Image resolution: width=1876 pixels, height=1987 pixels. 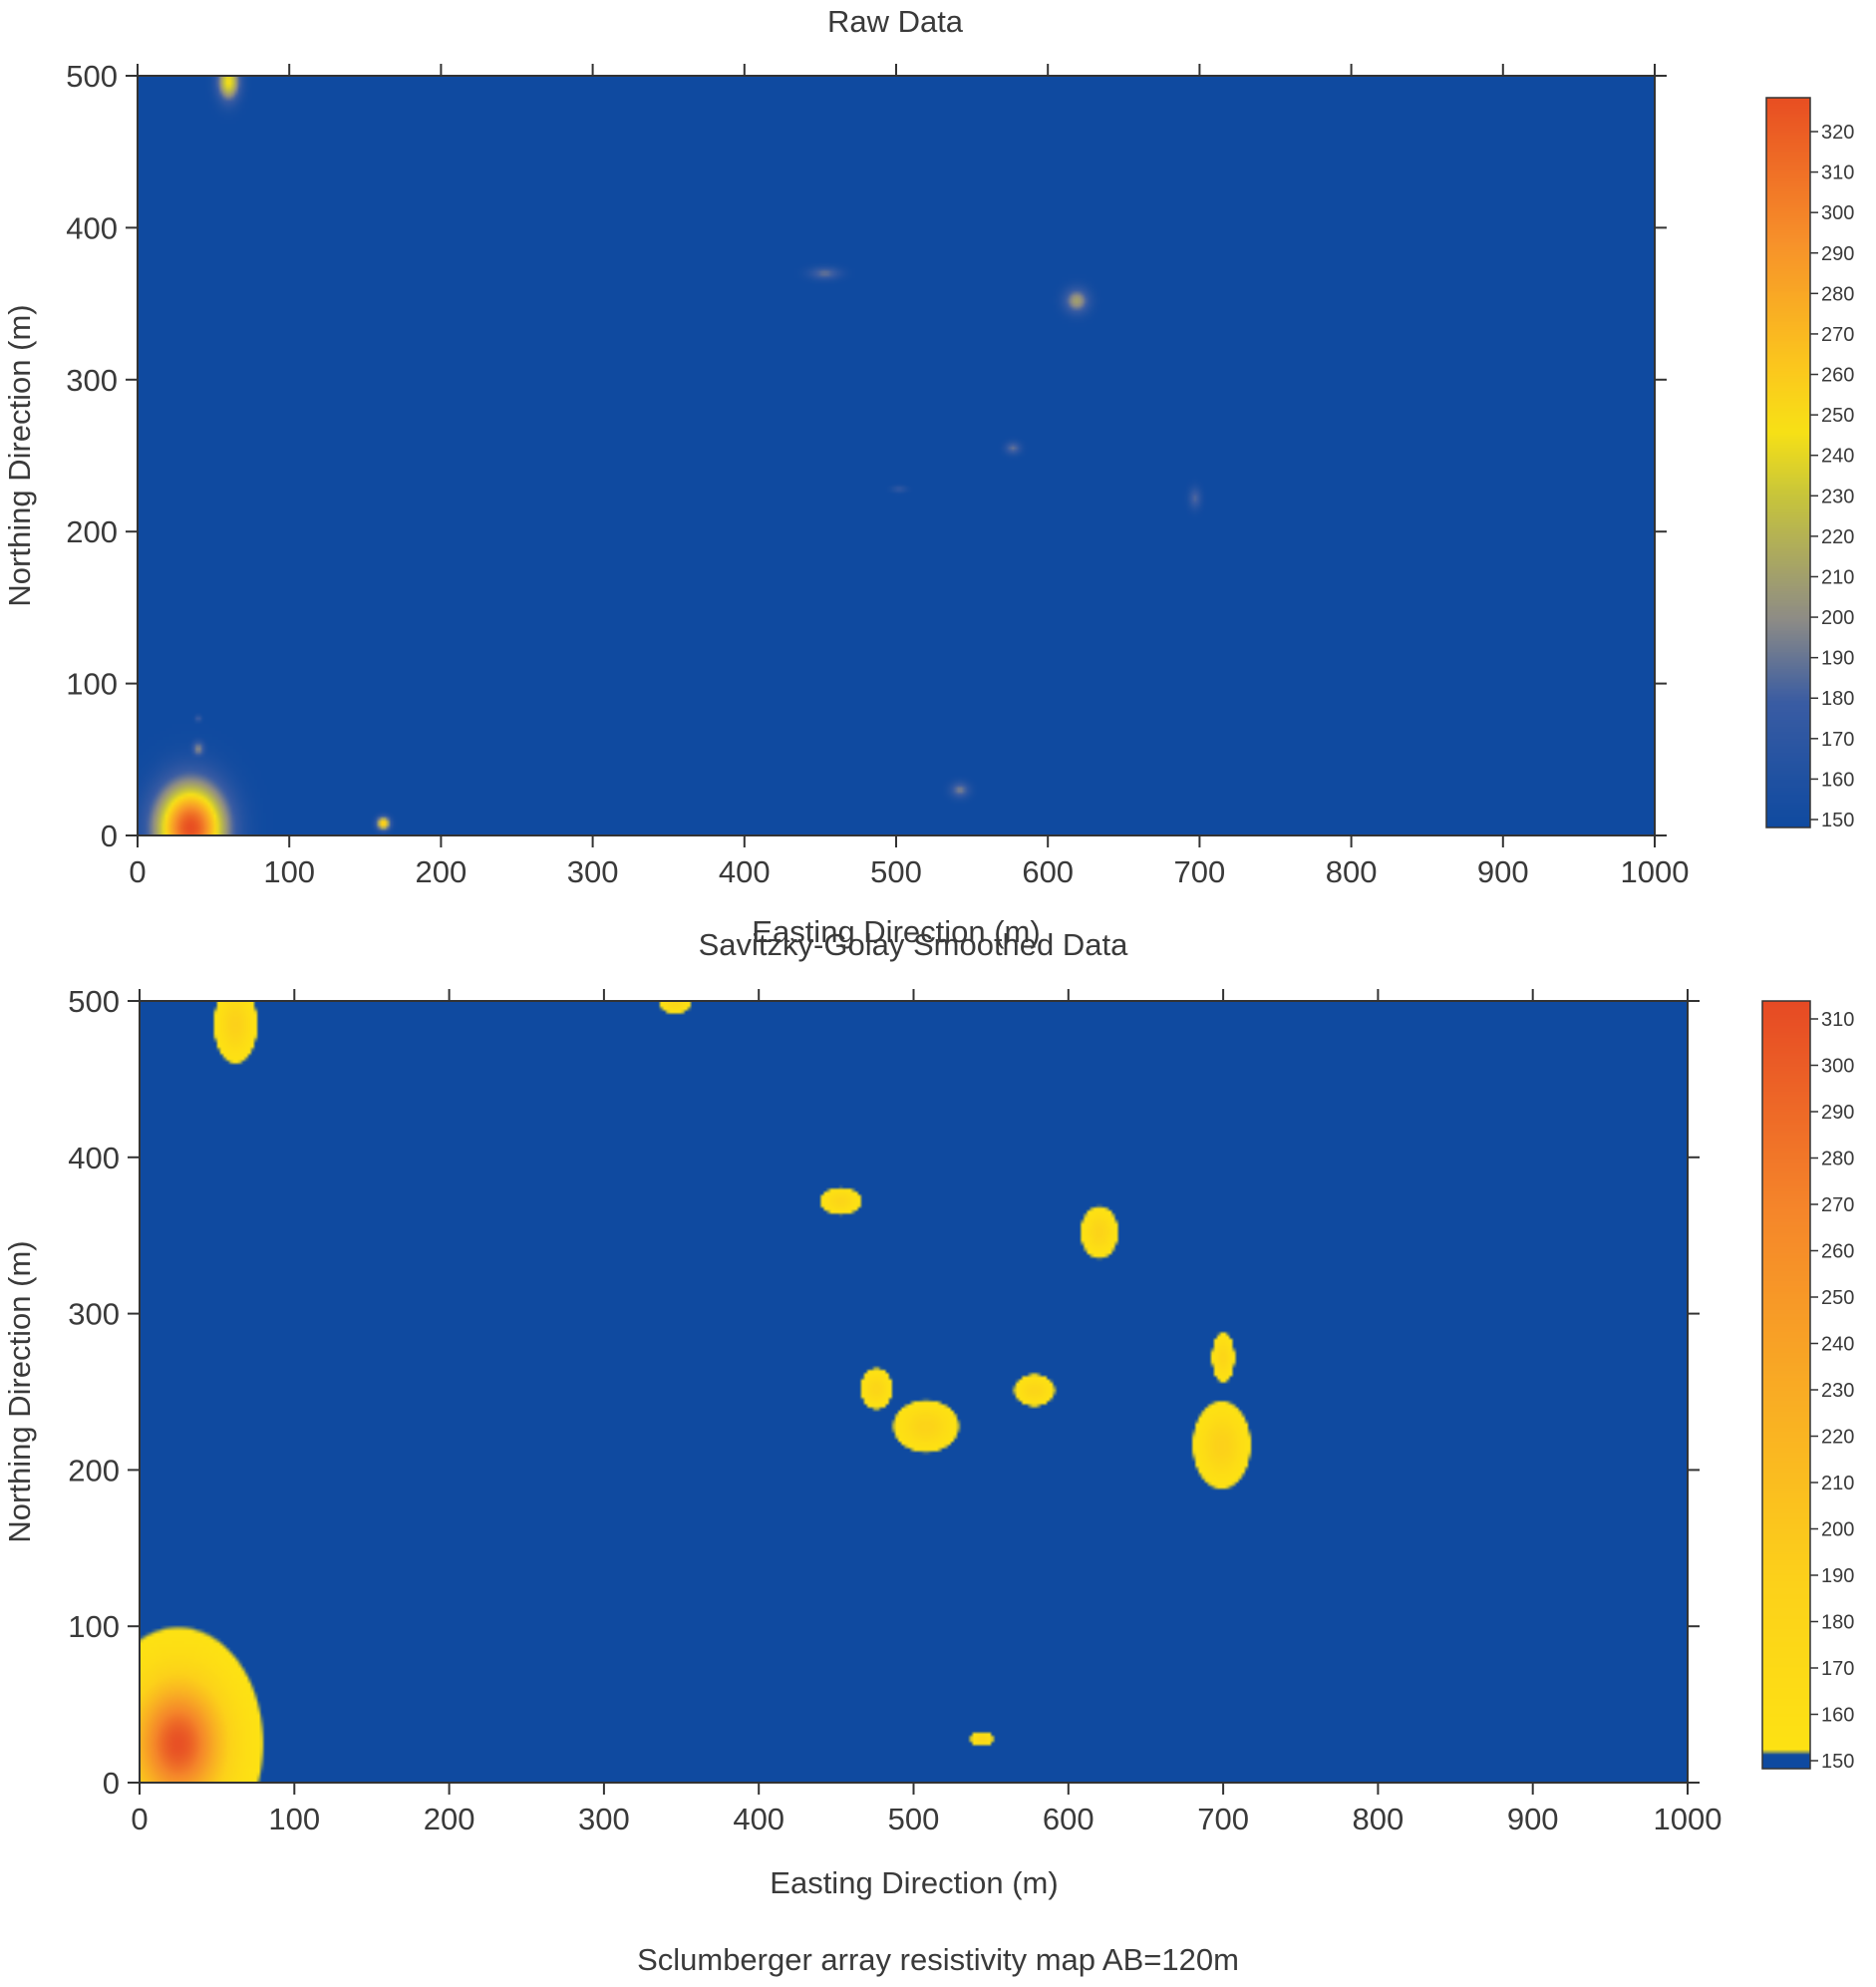 I want to click on smoothed-data-x-tick-label: 1000, so click(x=1688, y=1819).